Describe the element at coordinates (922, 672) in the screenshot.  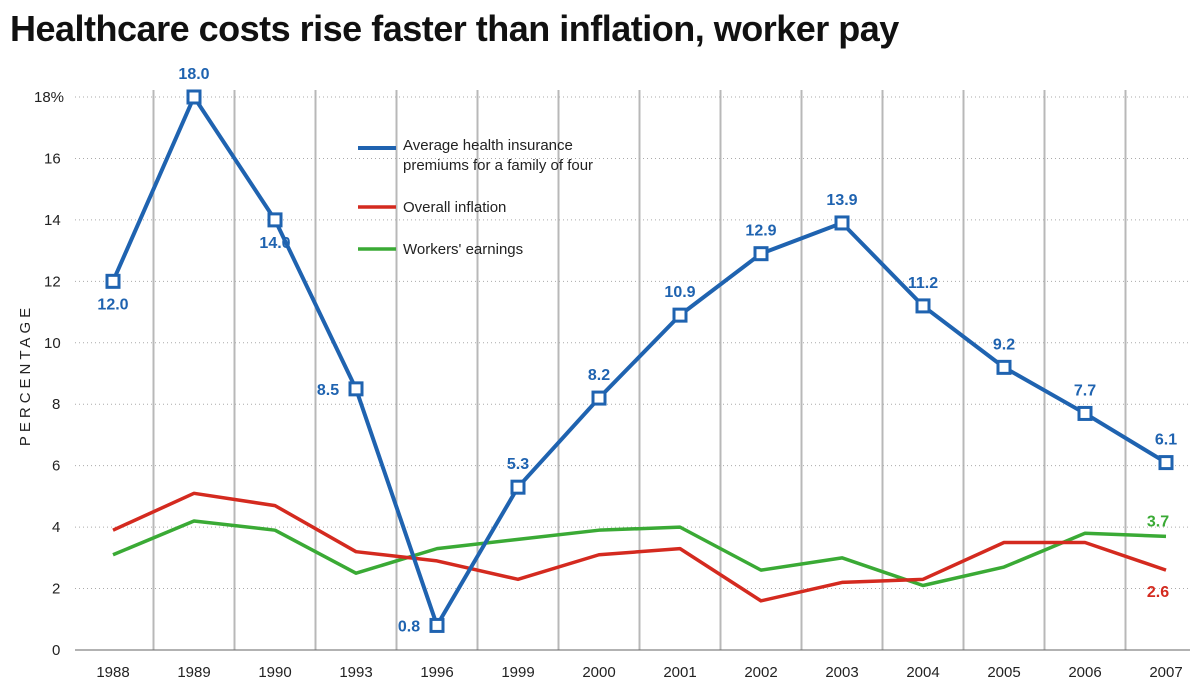
I see `x-tick-label: 2004` at that location.